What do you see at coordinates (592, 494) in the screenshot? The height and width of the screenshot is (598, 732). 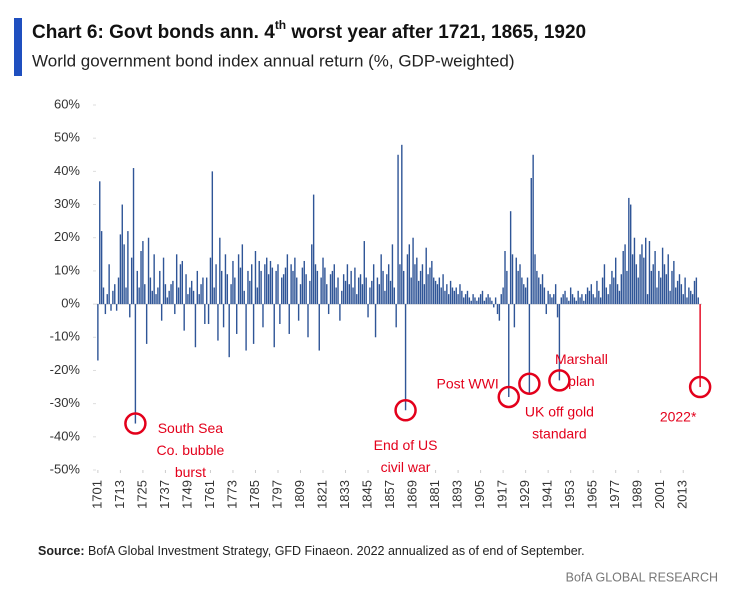 I see `x-tick-label: 1965` at bounding box center [592, 494].